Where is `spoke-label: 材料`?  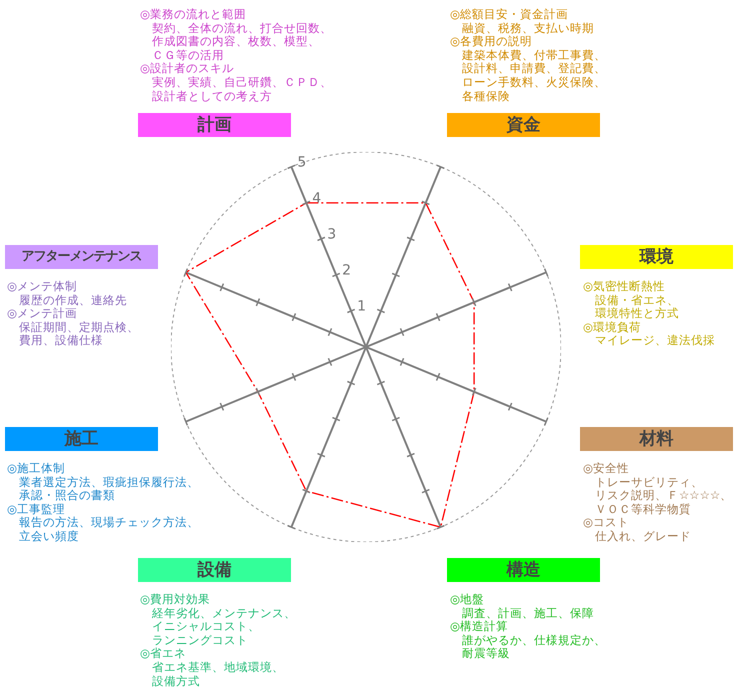
spoke-label: 材料 is located at coordinates (656, 439).